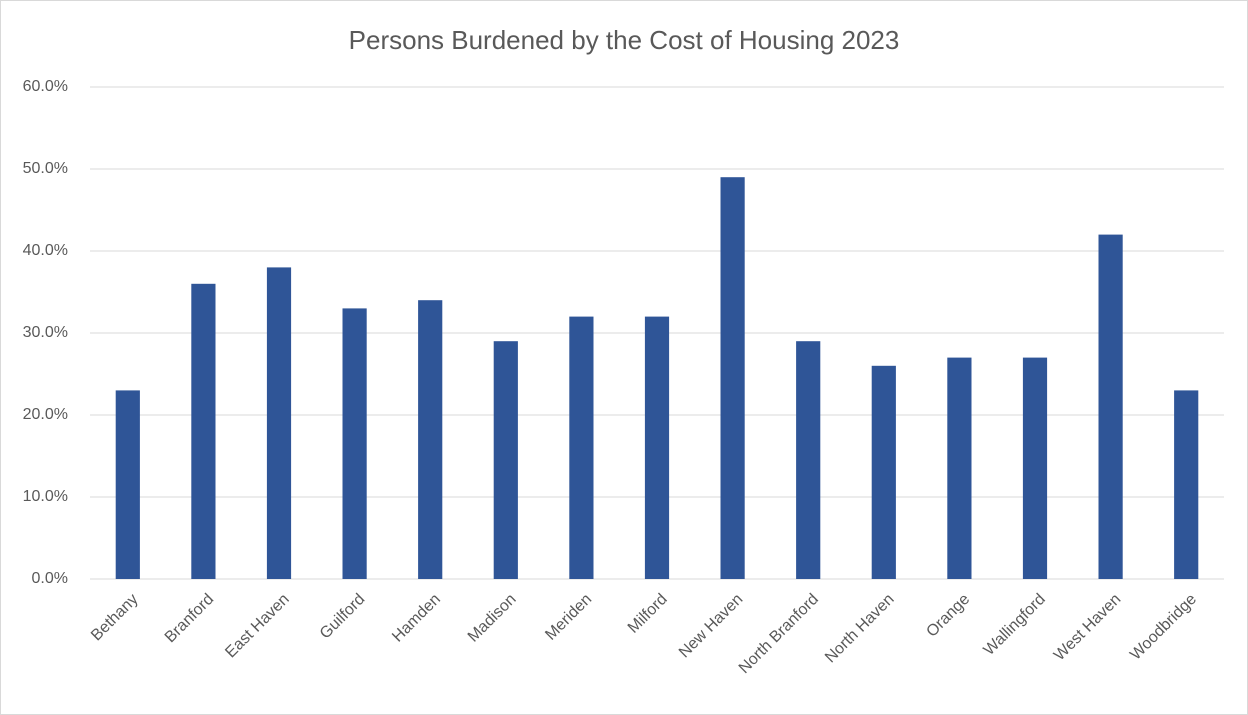 The image size is (1248, 715). I want to click on y-tick-label: 10.0%, so click(45, 496).